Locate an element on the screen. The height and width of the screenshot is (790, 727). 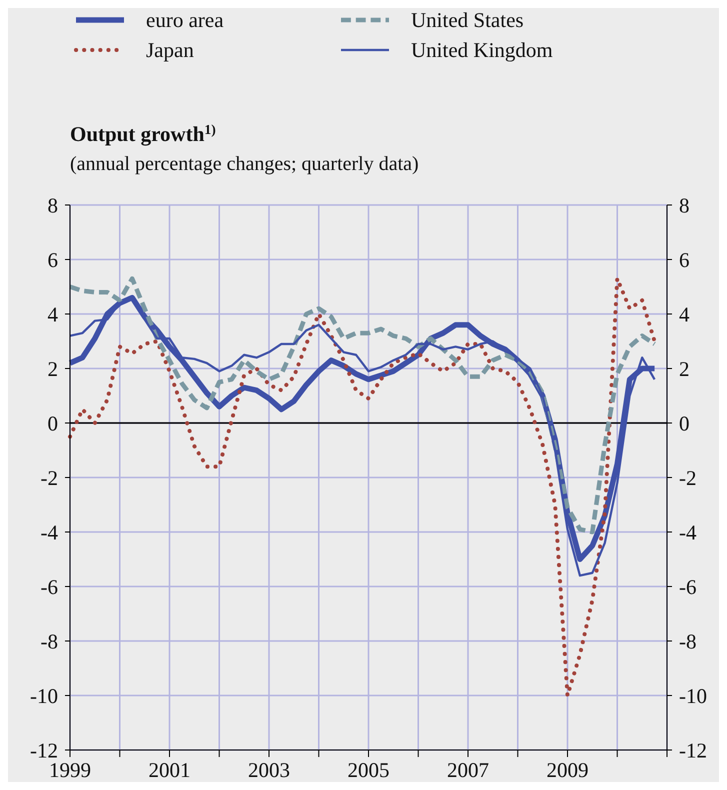
chart-title: Output growth$^{1)}$ is located at coordinates (143, 134).